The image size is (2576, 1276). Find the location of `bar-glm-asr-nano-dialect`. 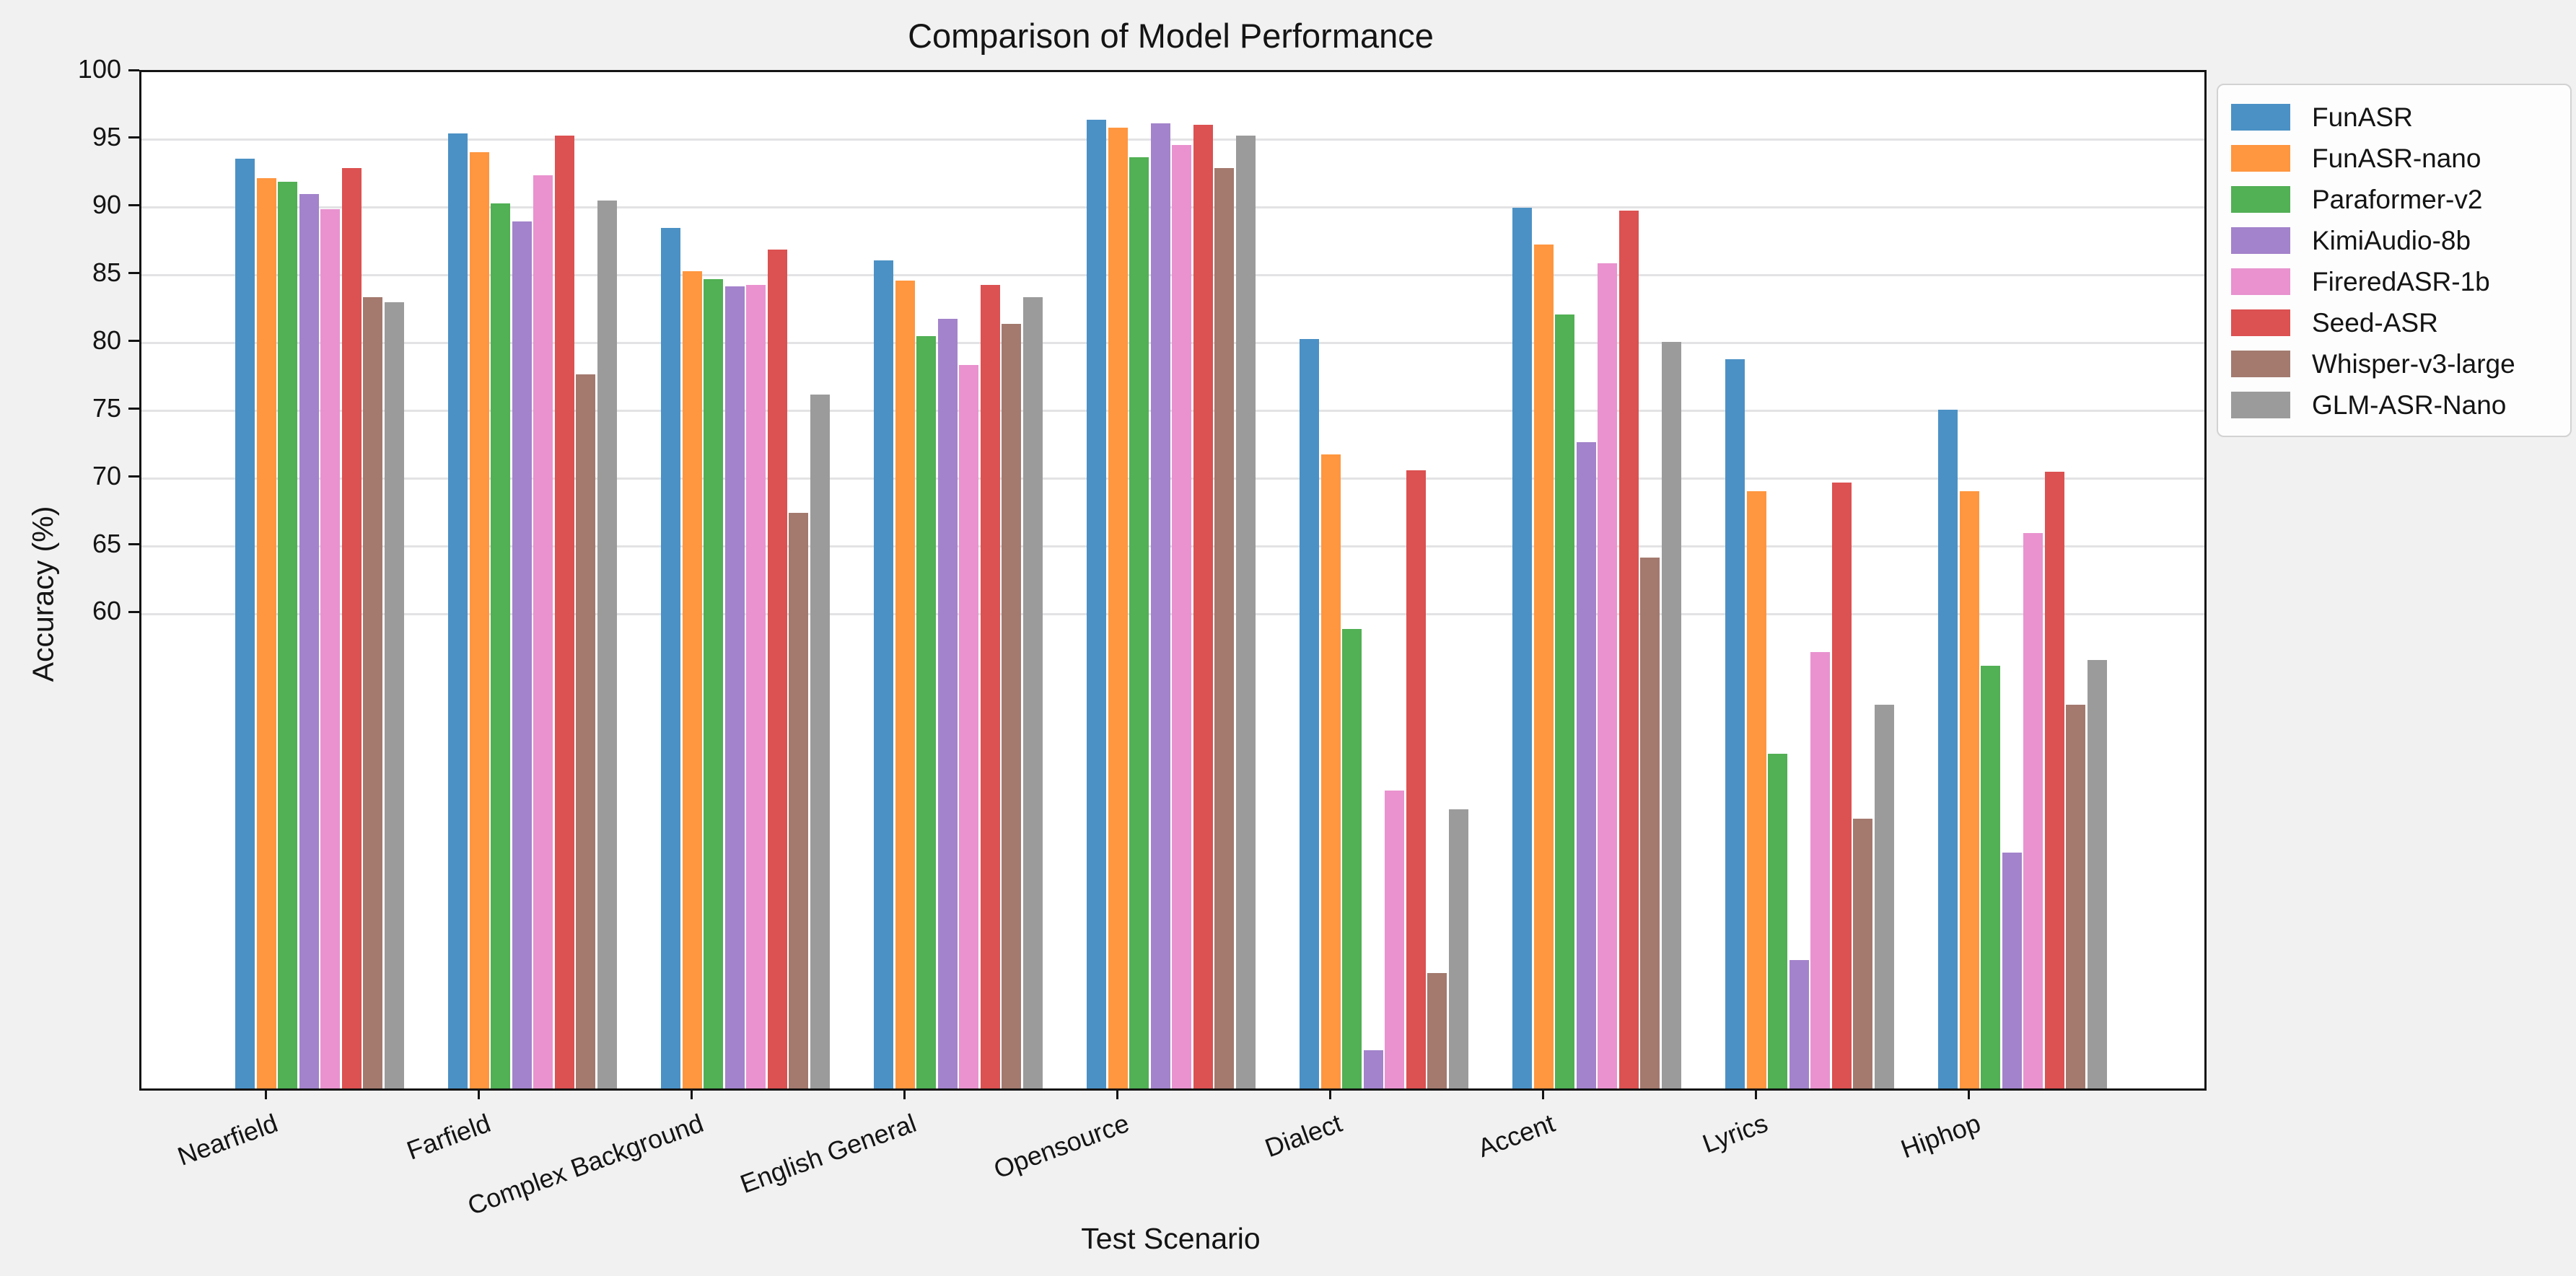

bar-glm-asr-nano-dialect is located at coordinates (1458, 949).